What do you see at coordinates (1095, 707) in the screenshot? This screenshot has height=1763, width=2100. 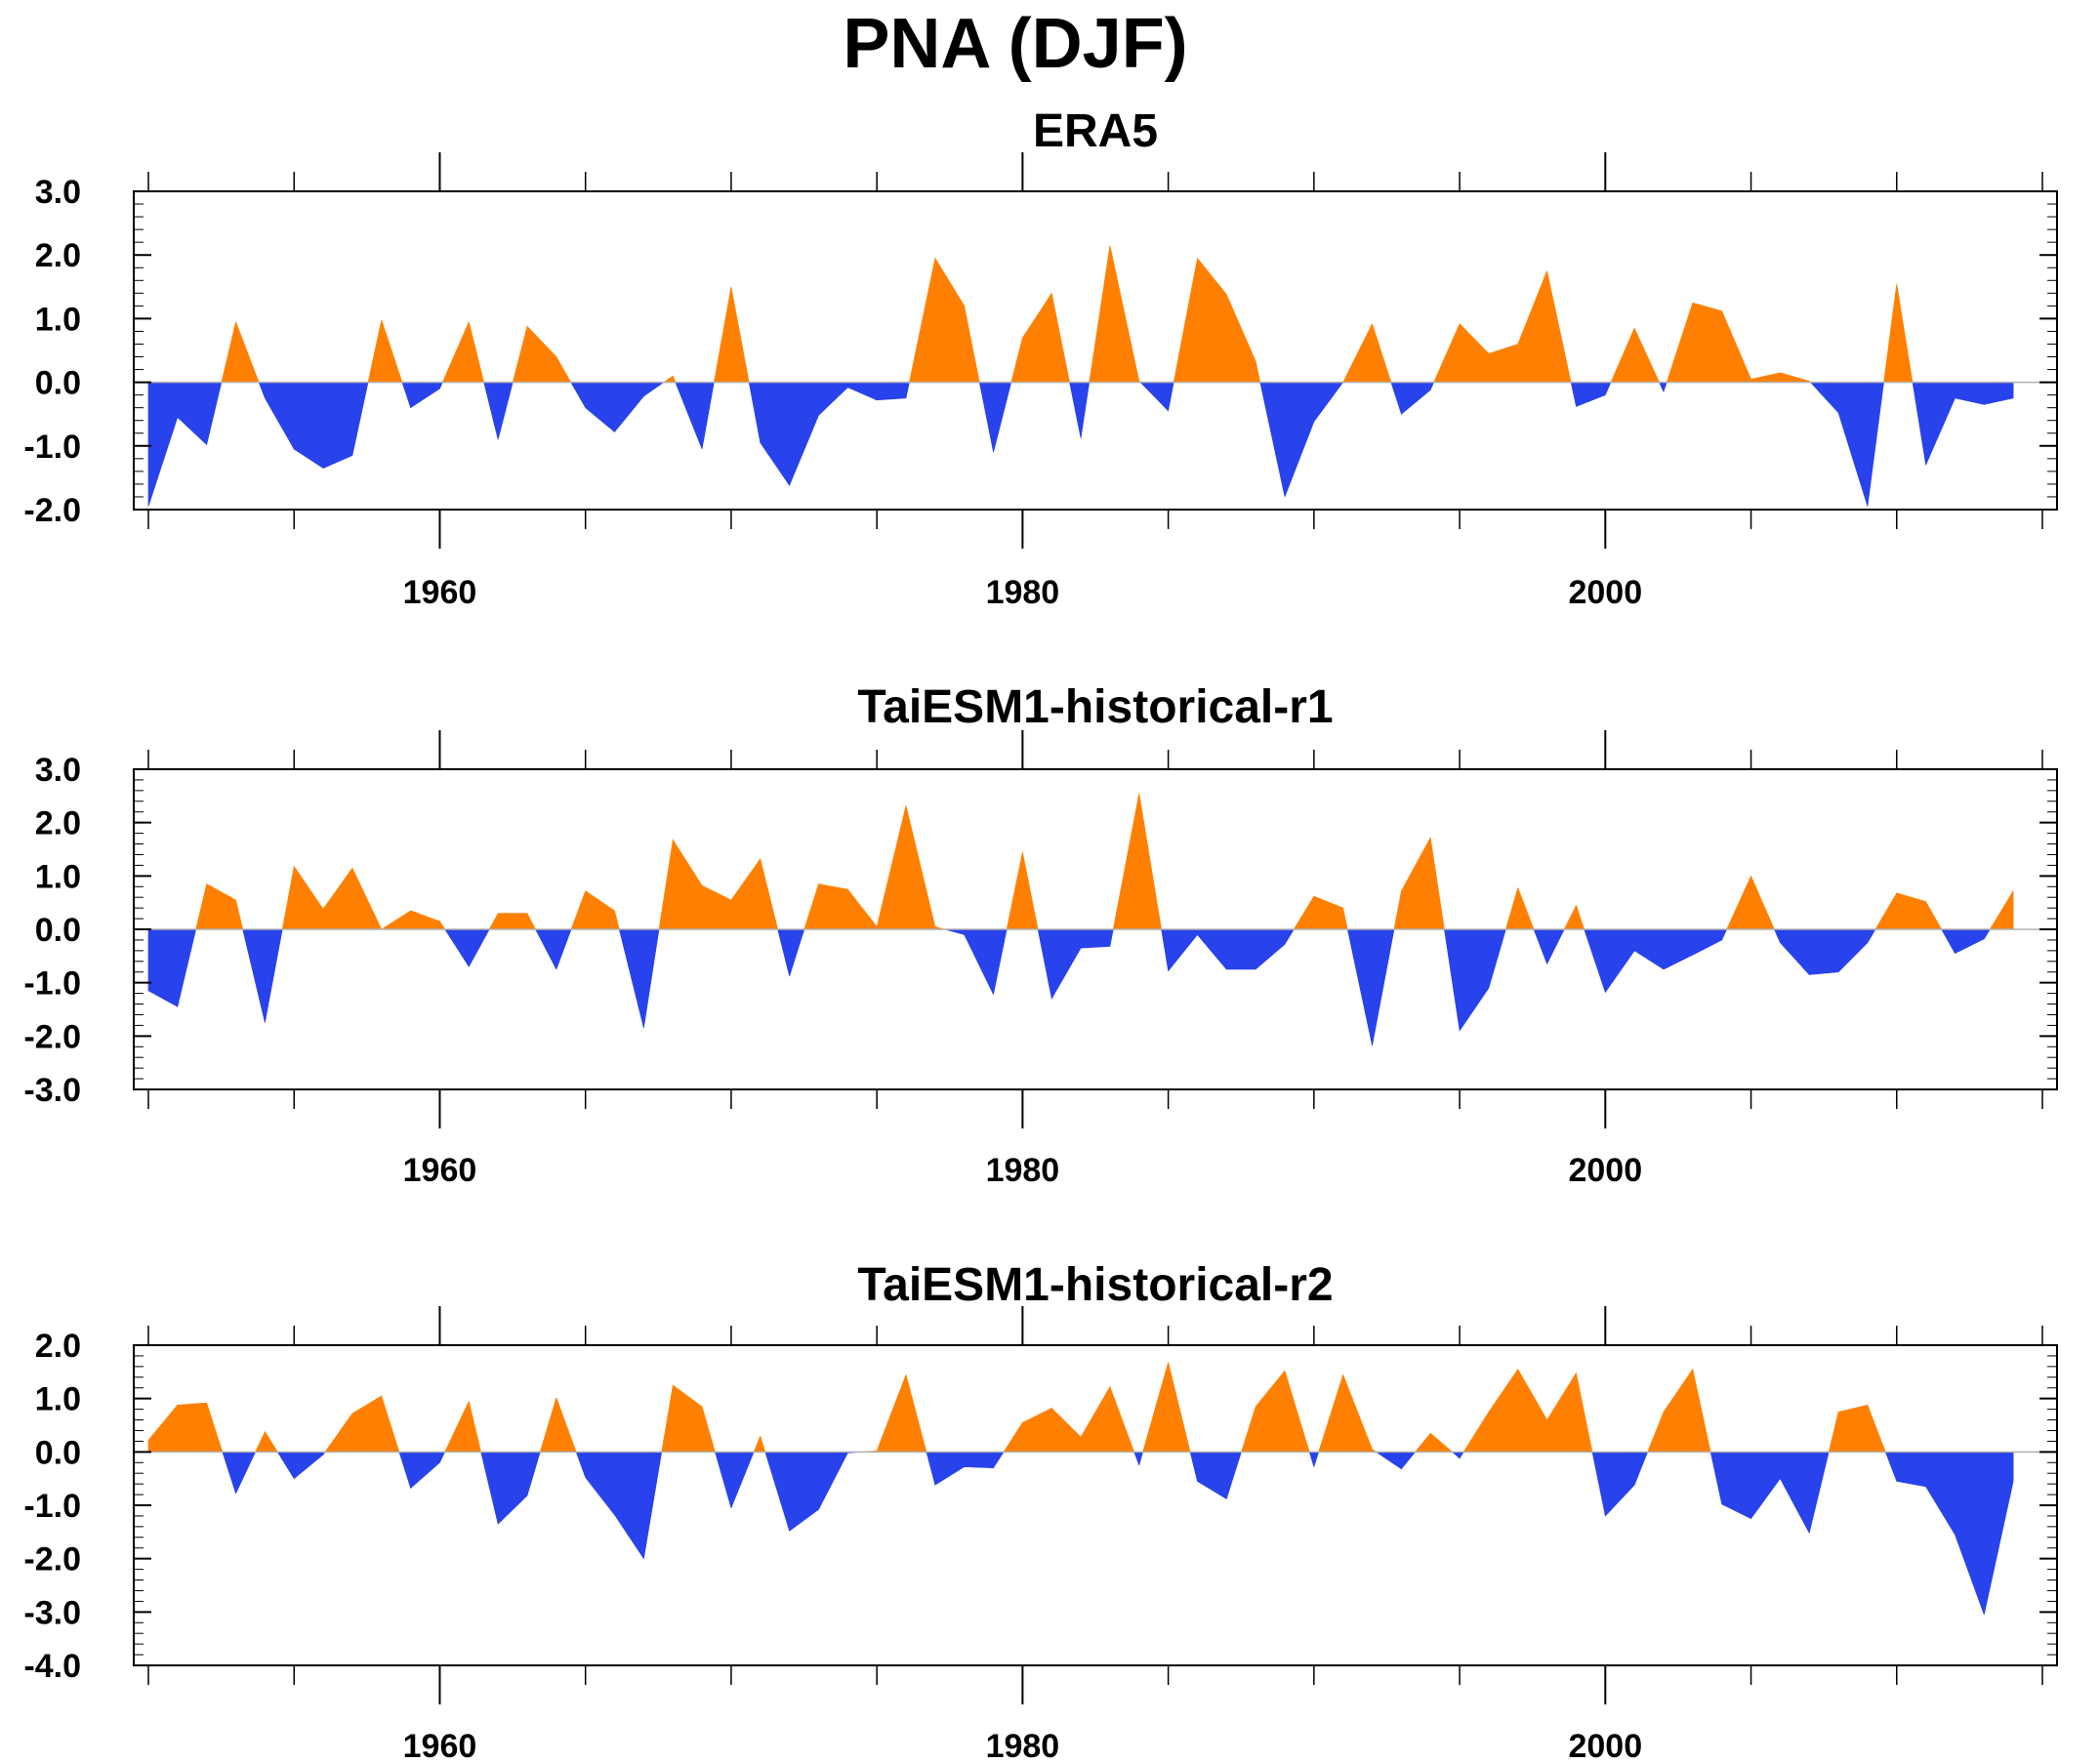 I see `panel-title: TaiESM1-historical-r1` at bounding box center [1095, 707].